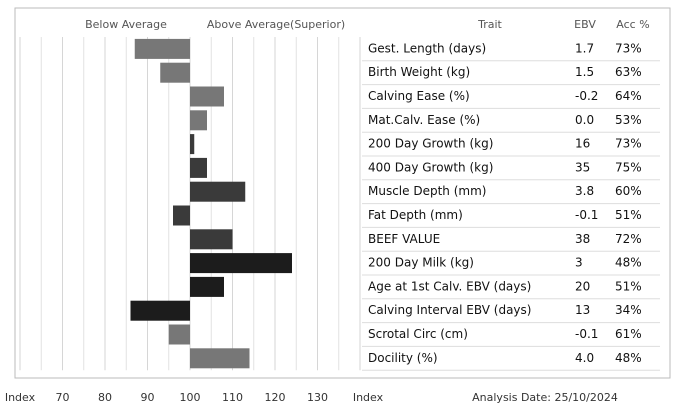  I want to click on ebv-value: 3, so click(579, 263).